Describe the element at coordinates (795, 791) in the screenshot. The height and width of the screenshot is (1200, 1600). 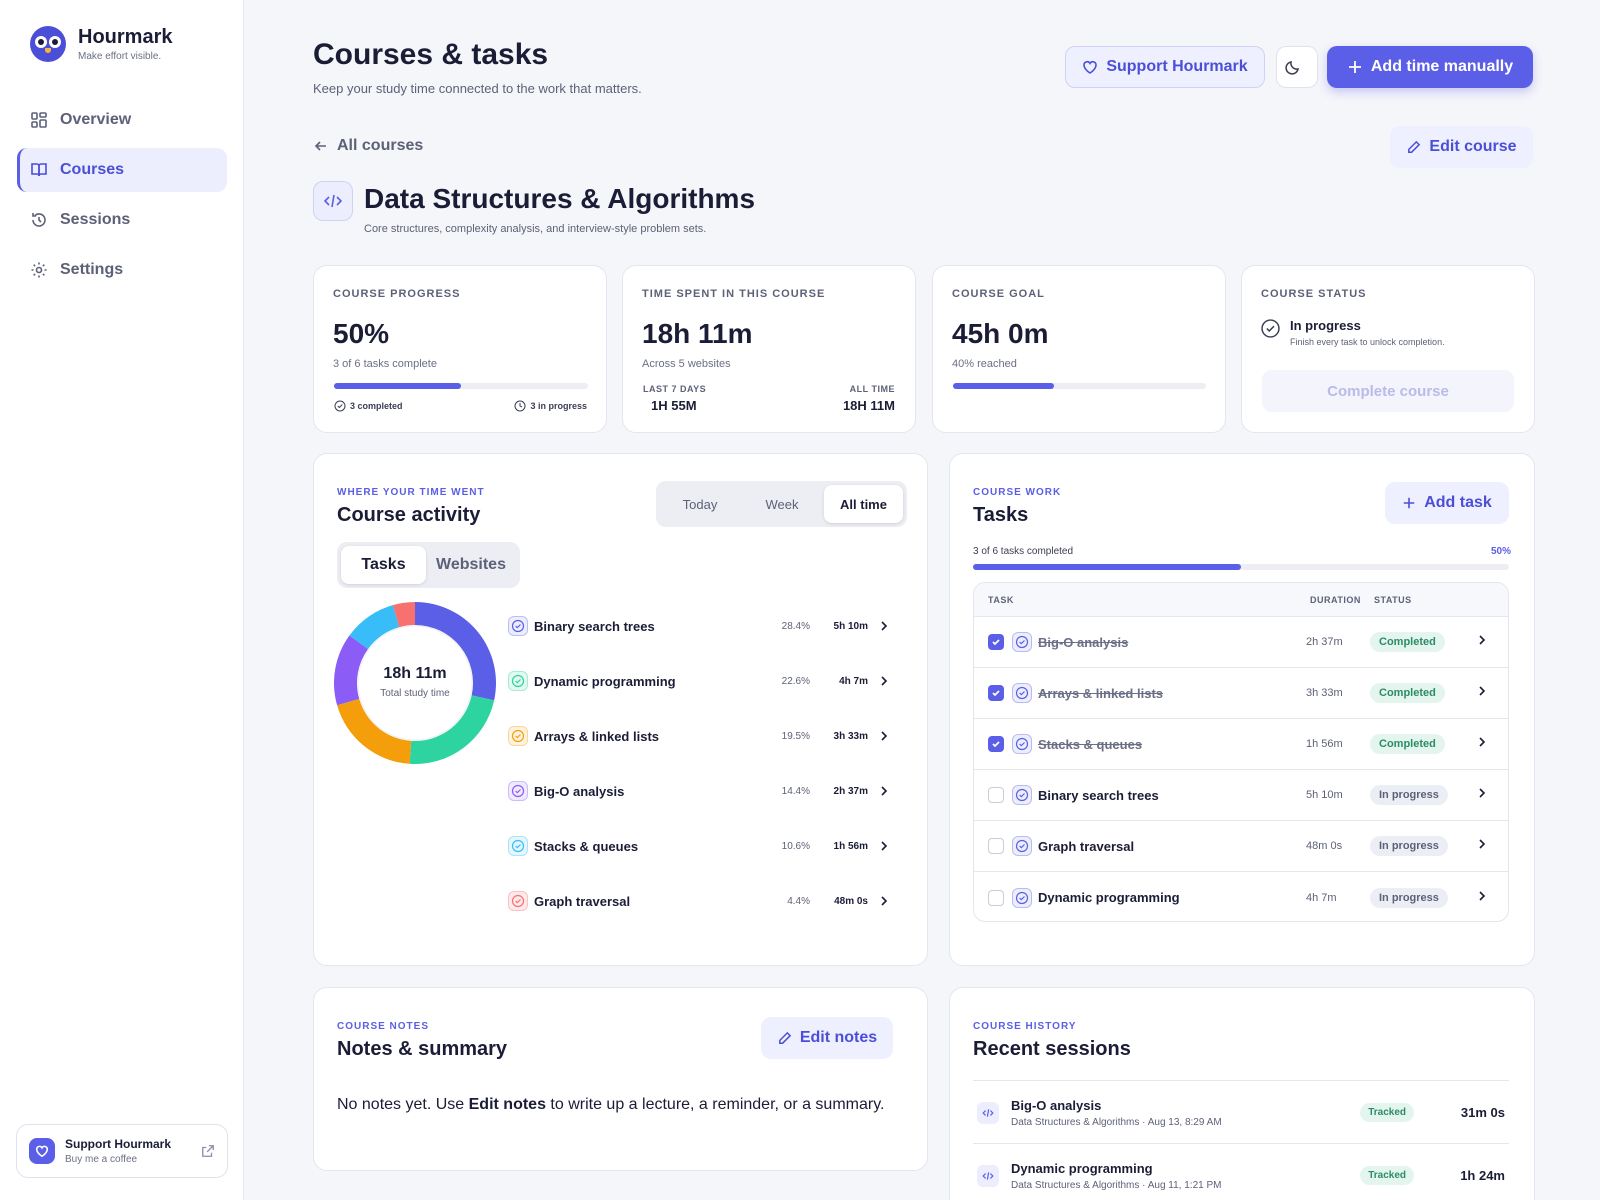
I see `activity-task-percent: 14.4%` at that location.